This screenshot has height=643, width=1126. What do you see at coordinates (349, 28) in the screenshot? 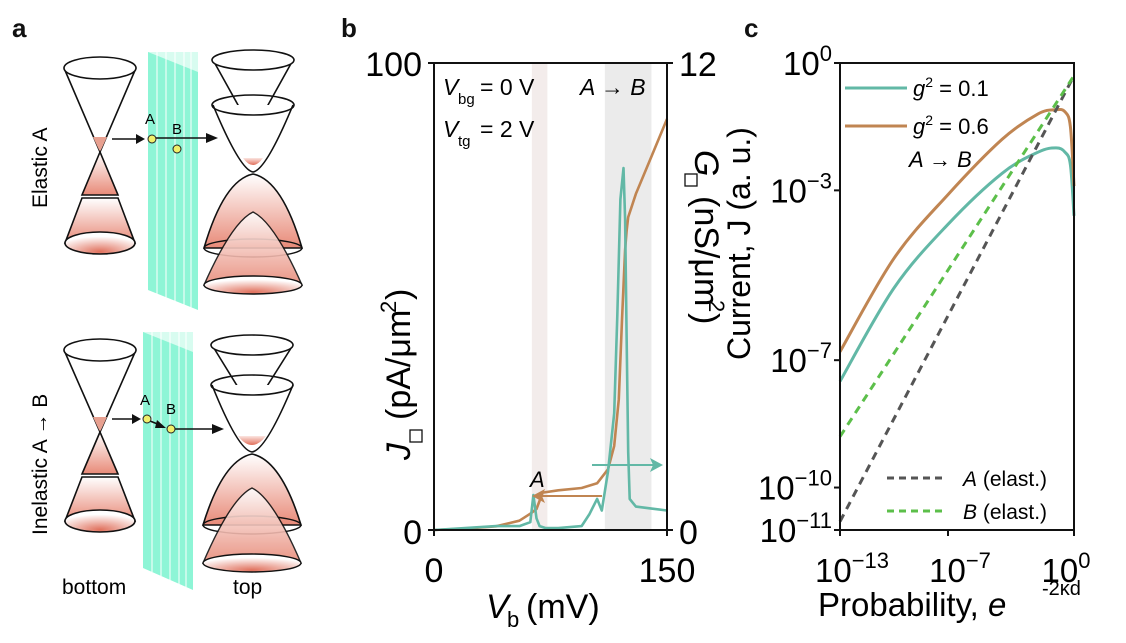
I see `panel-label-b: b` at bounding box center [349, 28].